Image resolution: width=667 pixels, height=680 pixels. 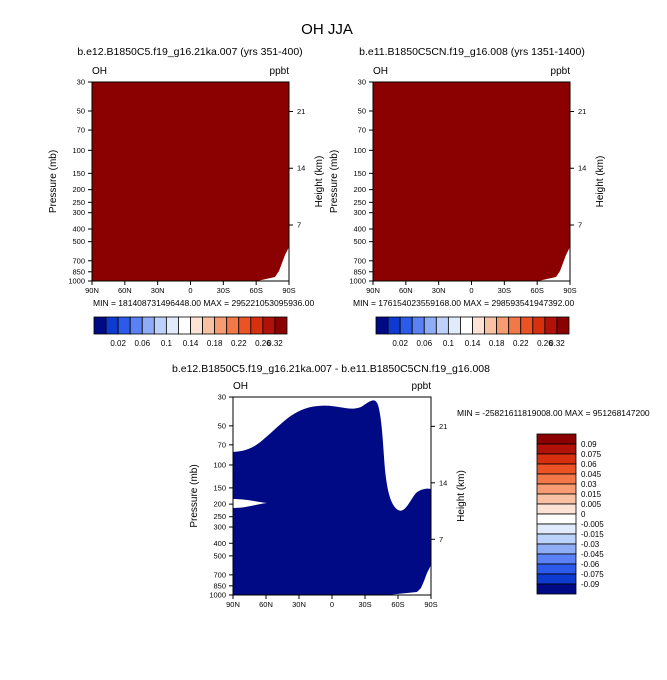 What do you see at coordinates (299, 224) in the screenshot?
I see `height-tick-label: 7` at bounding box center [299, 224].